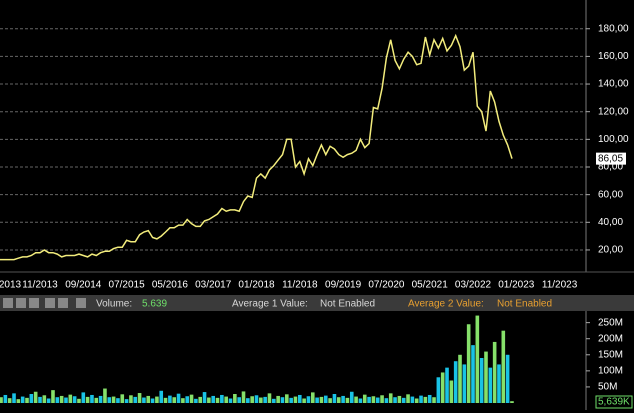 The width and height of the screenshot is (634, 413). What do you see at coordinates (613, 28) in the screenshot?
I see `y-tick-label: 180,00` at bounding box center [613, 28].